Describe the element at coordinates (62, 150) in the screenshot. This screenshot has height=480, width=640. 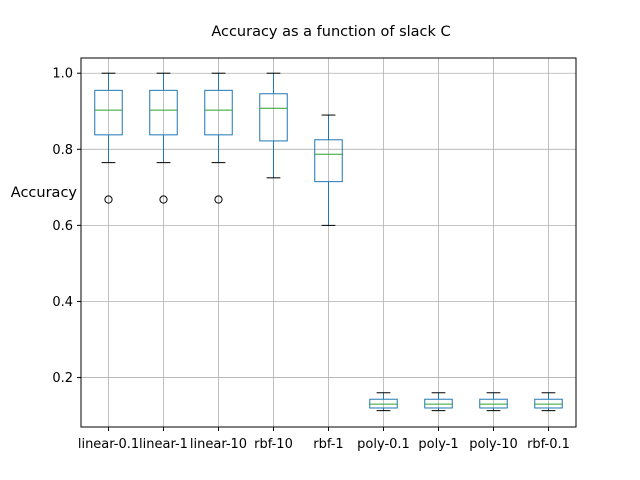
I see `y-tick-label: 0.8` at that location.